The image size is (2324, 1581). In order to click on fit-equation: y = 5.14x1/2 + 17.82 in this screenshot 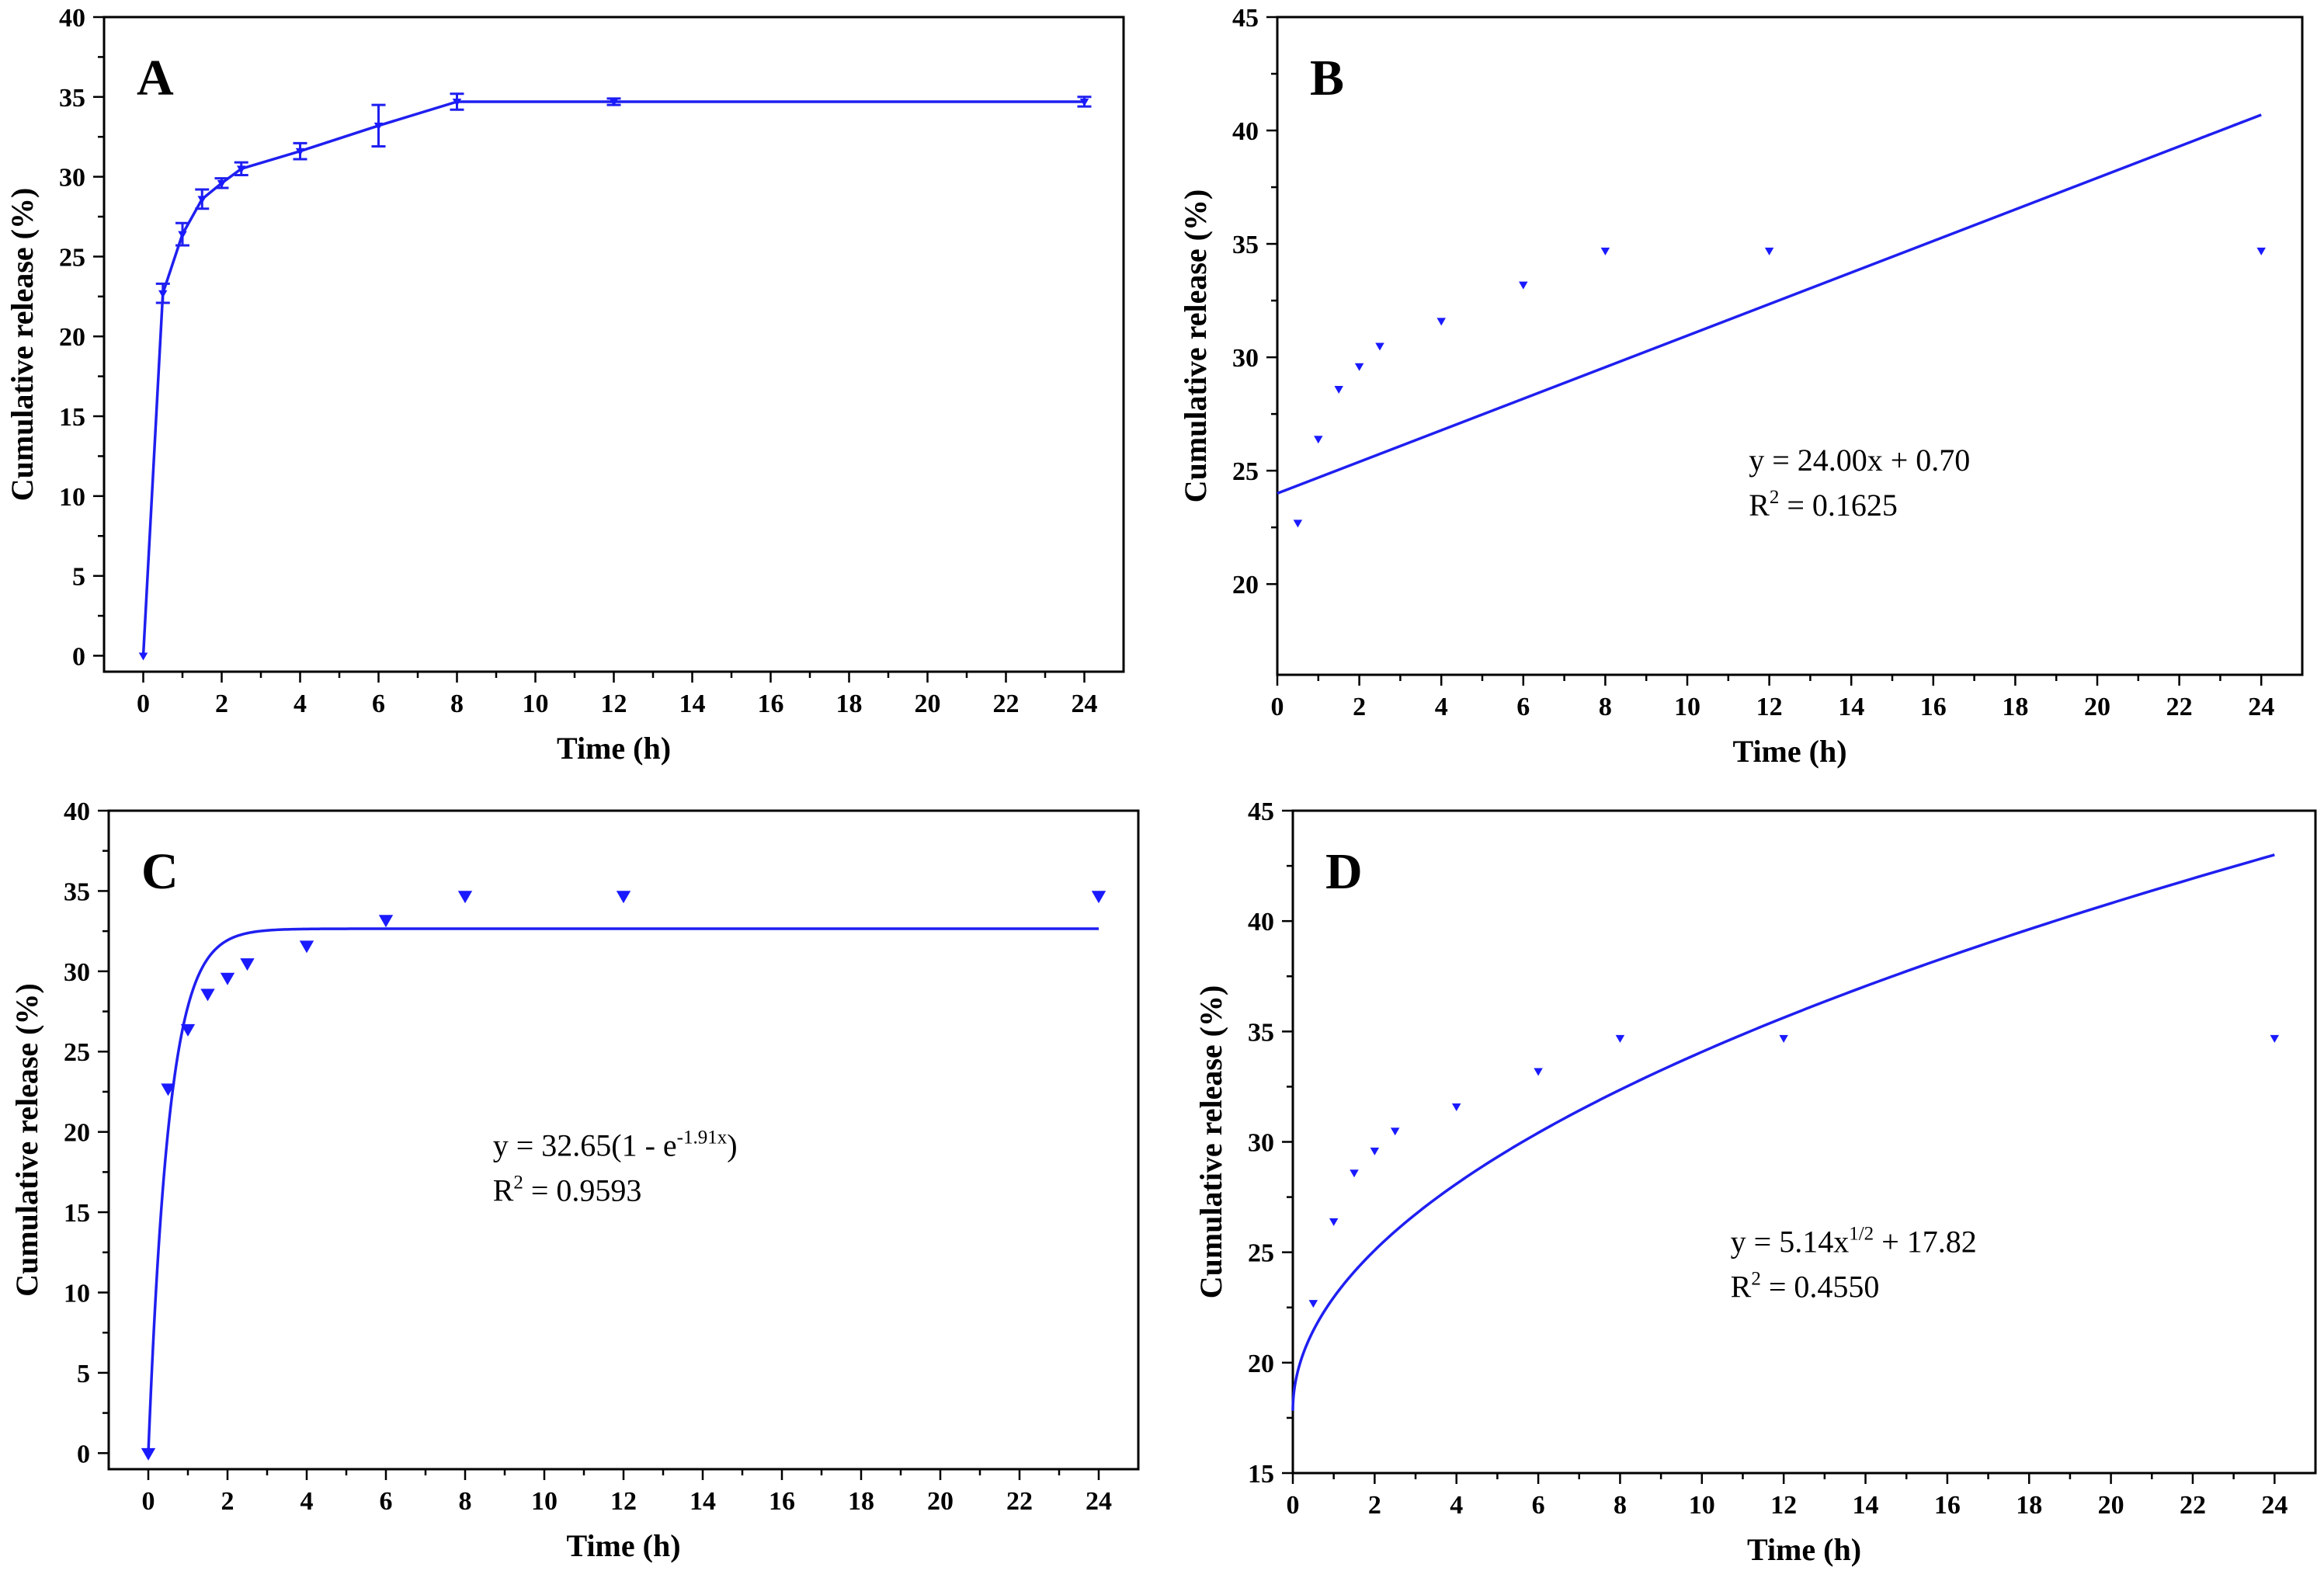, I will do `click(1854, 1242)`.